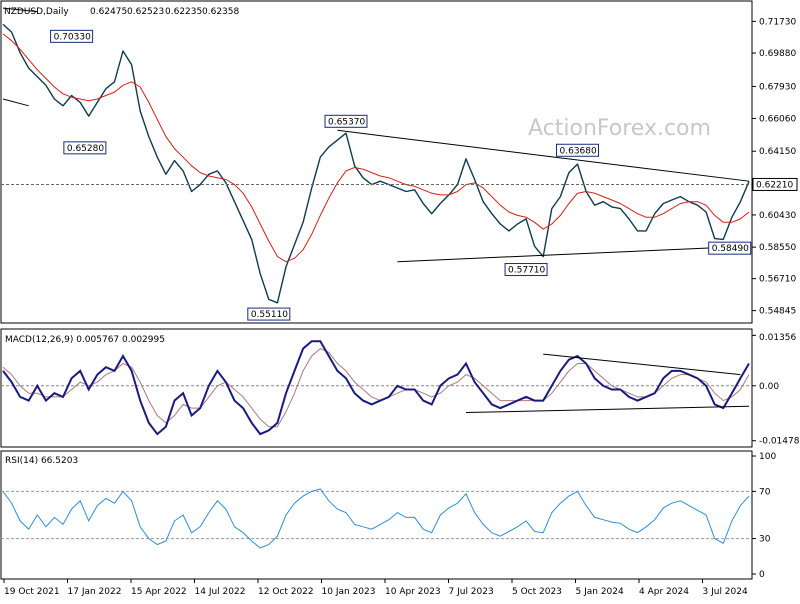 The image size is (800, 604). Describe the element at coordinates (779, 442) in the screenshot. I see `macd-axis-label: -0.014783` at that location.